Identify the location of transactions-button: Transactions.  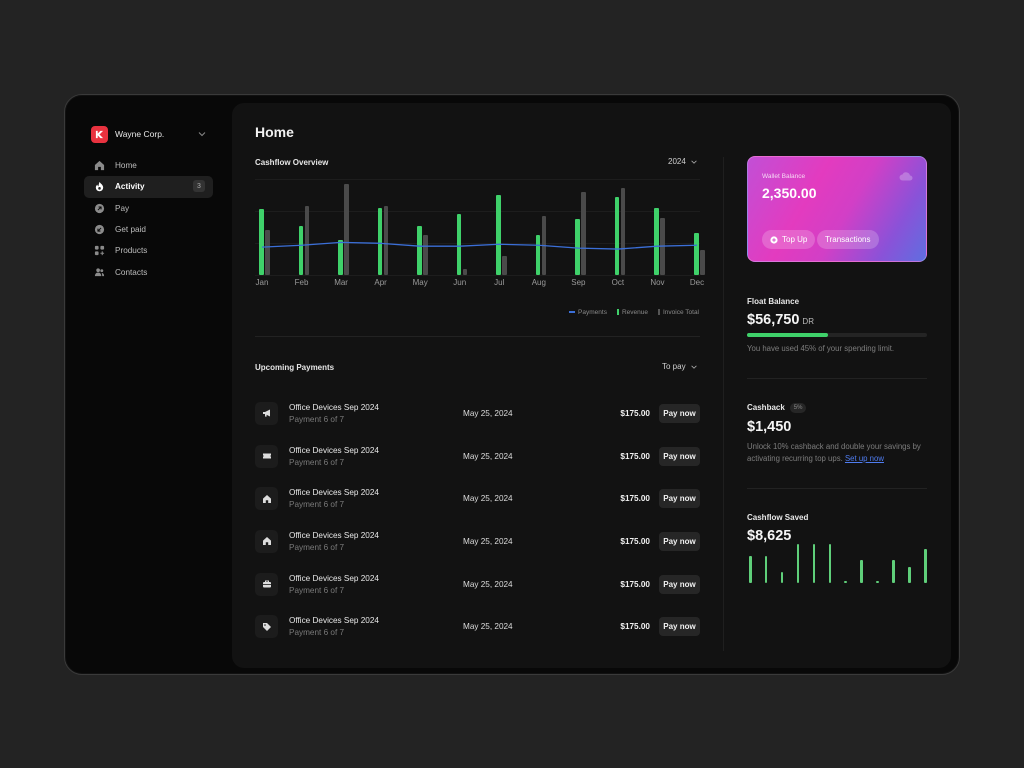
(848, 239).